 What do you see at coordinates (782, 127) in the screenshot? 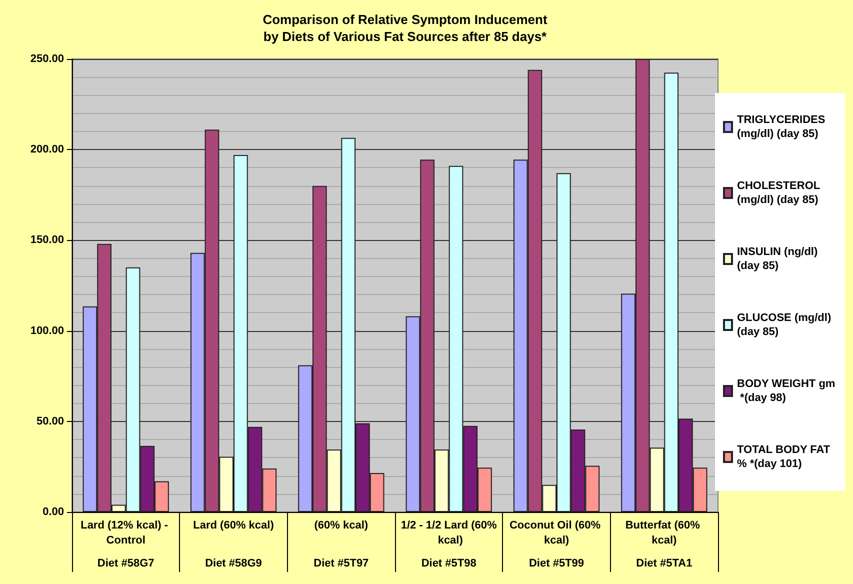
I see `legend-label: TRIGLYCERIDES (mg/dl) (day 85)` at bounding box center [782, 127].